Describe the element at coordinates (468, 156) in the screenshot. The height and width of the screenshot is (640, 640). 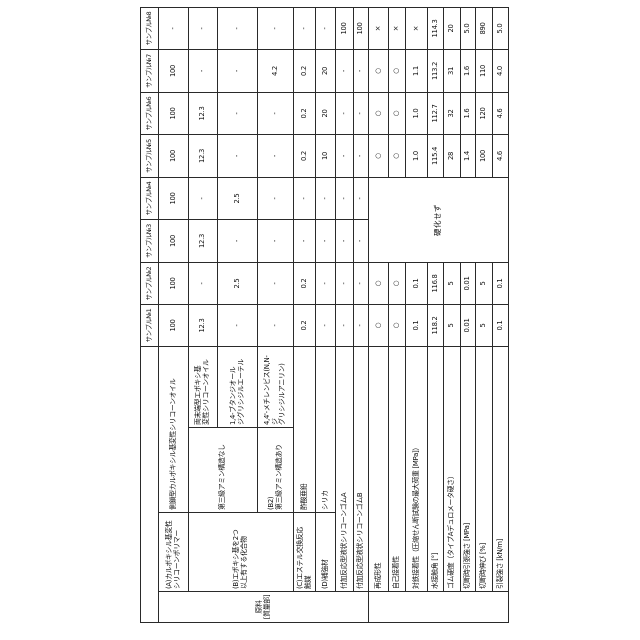
I see `value-cell: 1.4` at that location.